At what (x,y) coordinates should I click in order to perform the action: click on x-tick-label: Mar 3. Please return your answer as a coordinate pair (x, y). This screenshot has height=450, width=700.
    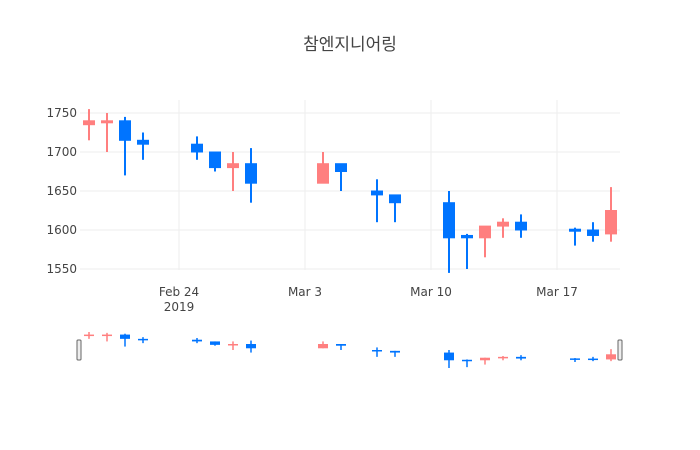
    Looking at the image, I should click on (305, 292).